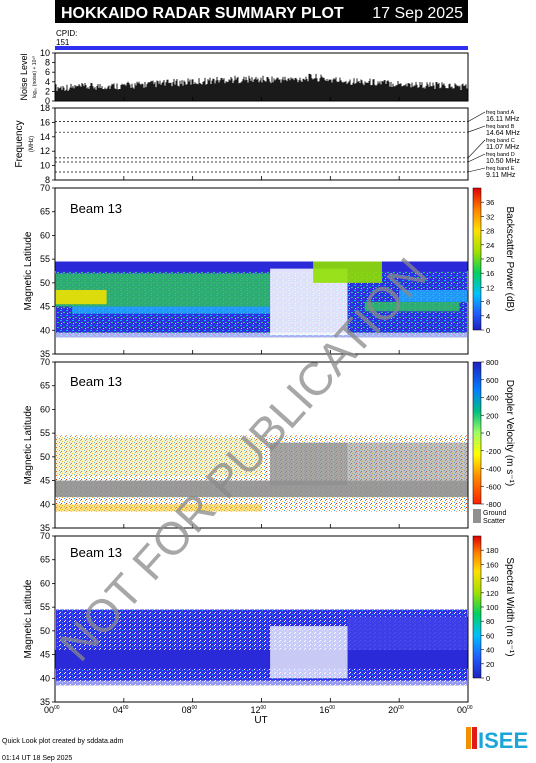 The width and height of the screenshot is (536, 763). I want to click on colorbar-tick-label: -200, so click(493, 451).